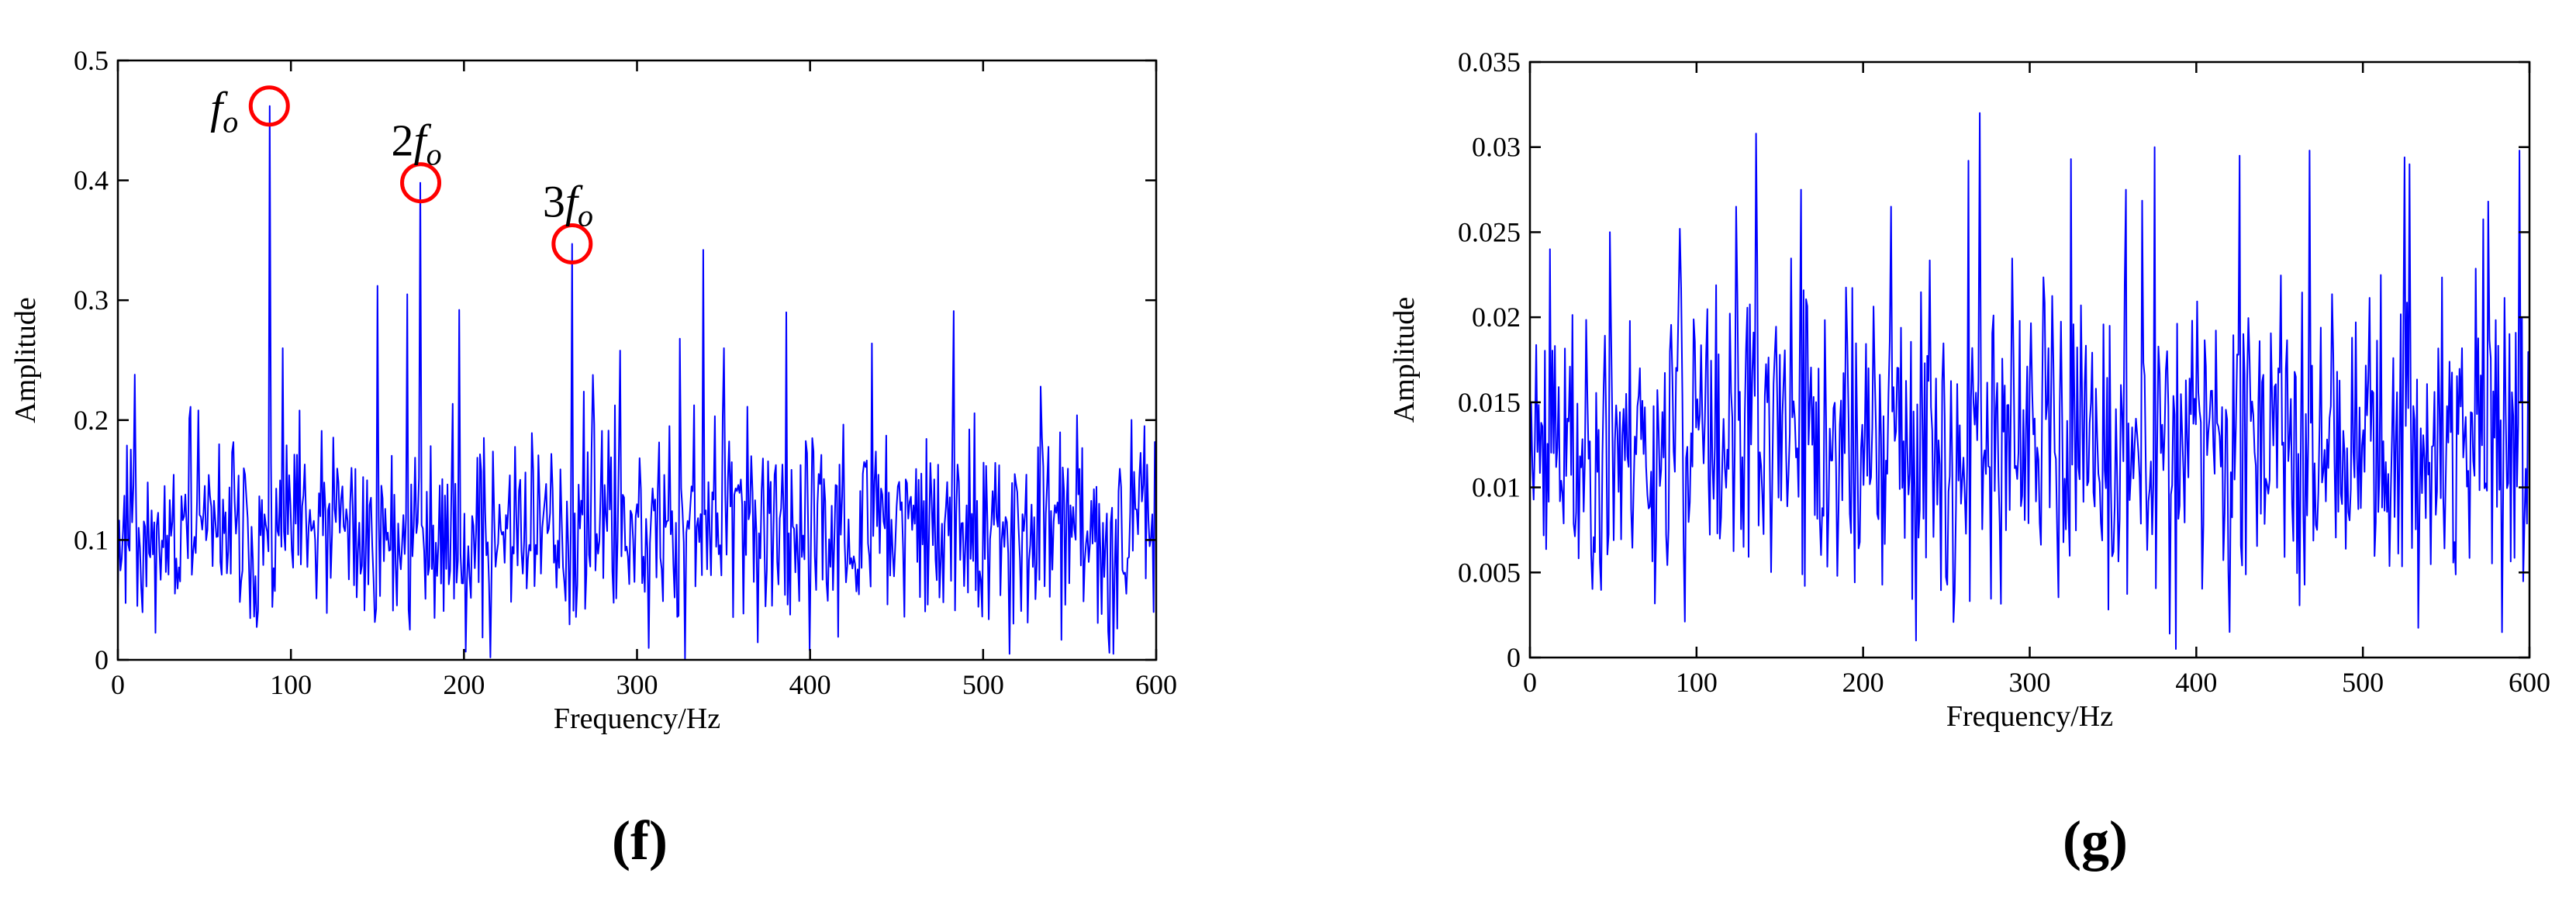 The width and height of the screenshot is (2576, 901). Describe the element at coordinates (1496, 317) in the screenshot. I see `y-tick-label: 0.02` at that location.